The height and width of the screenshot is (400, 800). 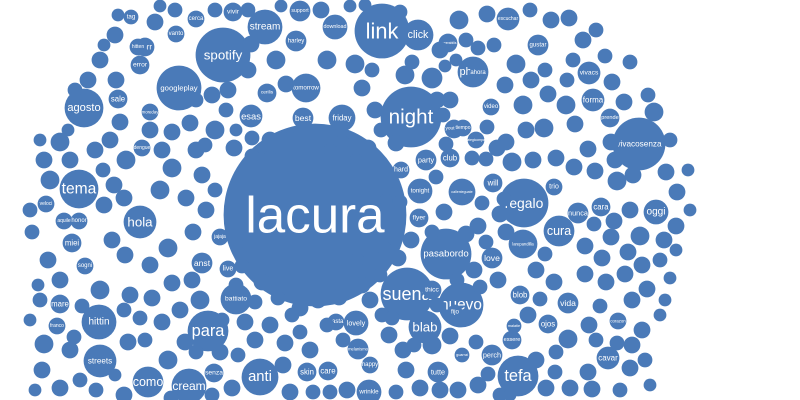 What do you see at coordinates (411, 117) in the screenshot?
I see `bubble-label: night` at bounding box center [411, 117].